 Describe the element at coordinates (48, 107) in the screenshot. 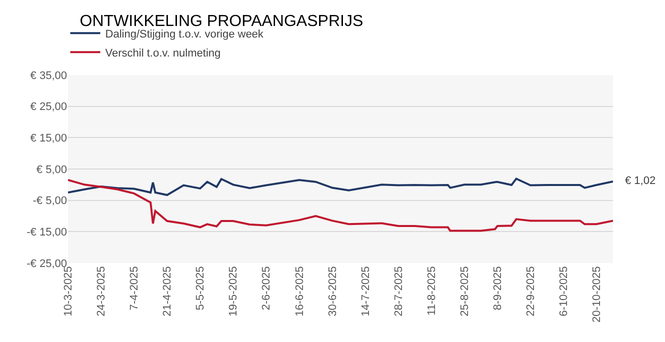

I see `y-tick-label: € 25,00` at that location.